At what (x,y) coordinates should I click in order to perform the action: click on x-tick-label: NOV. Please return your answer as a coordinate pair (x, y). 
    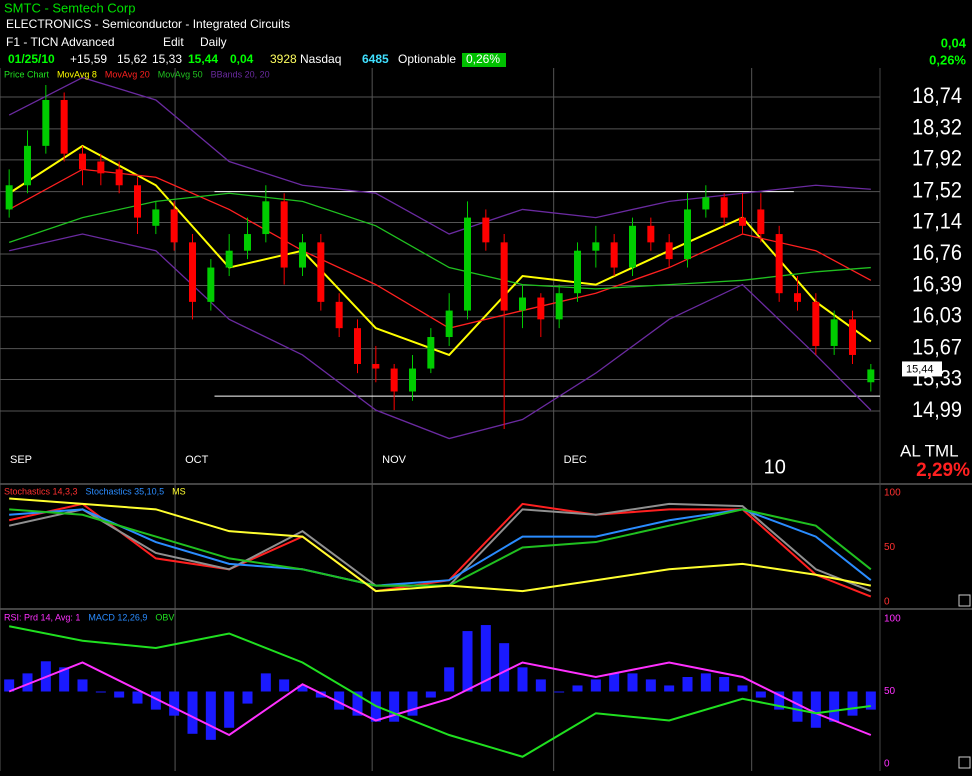
    Looking at the image, I should click on (394, 460).